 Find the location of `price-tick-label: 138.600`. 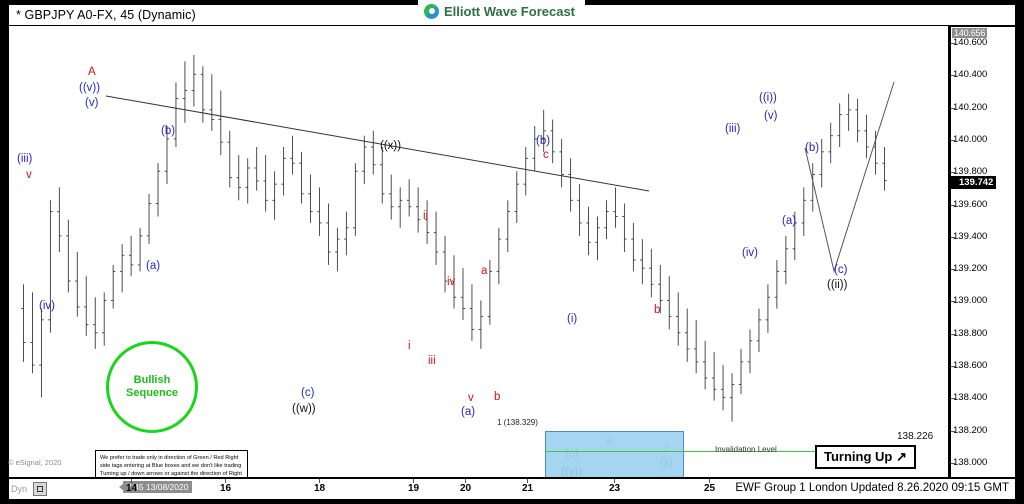

price-tick-label: 138.600 is located at coordinates (970, 366).